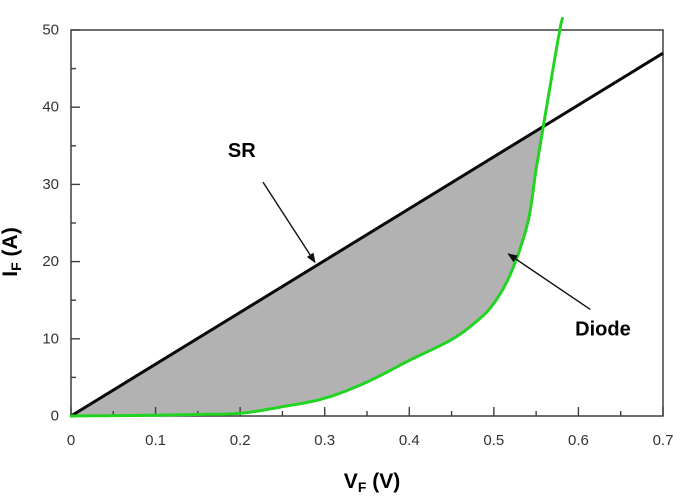 The width and height of the screenshot is (683, 498). Describe the element at coordinates (372, 482) in the screenshot. I see `x-axis-title: VF (V)` at that location.